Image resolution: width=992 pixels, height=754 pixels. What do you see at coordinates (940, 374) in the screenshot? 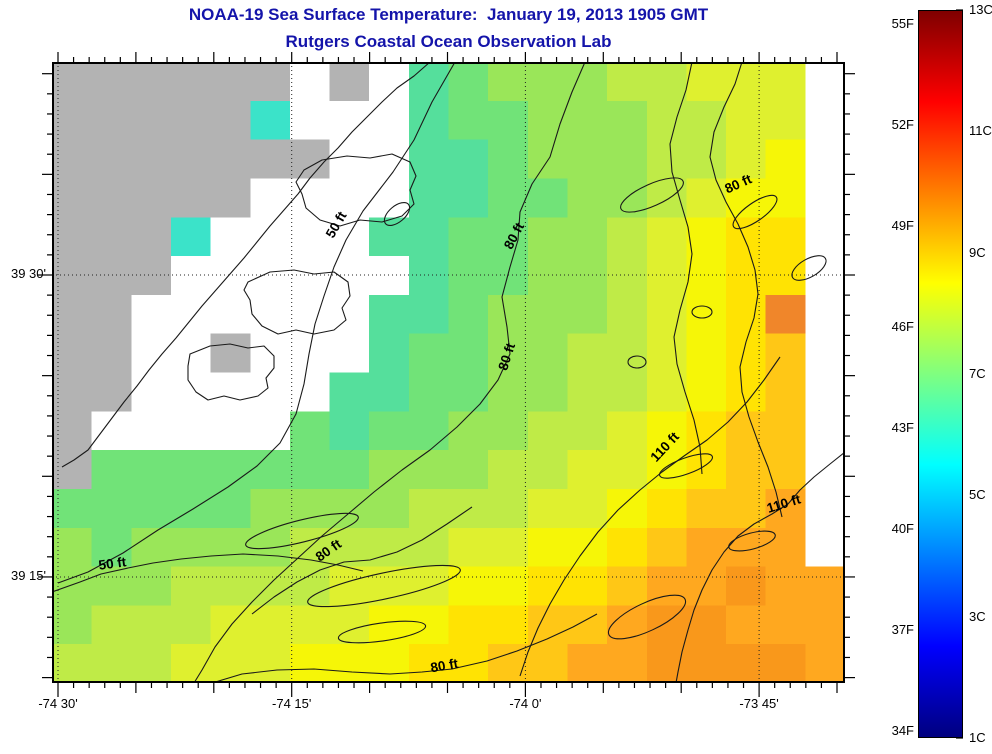
I see `temperature-colorbar` at bounding box center [940, 374].